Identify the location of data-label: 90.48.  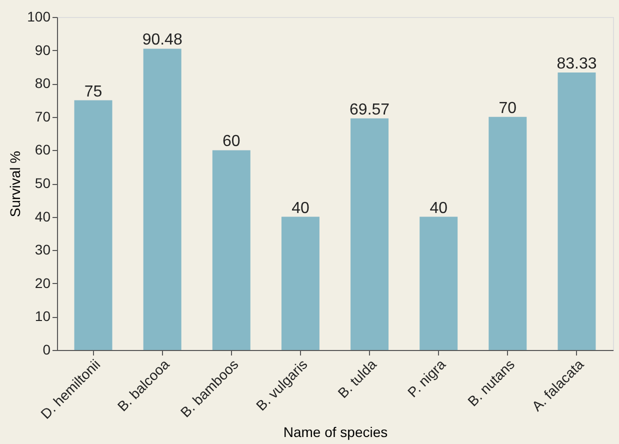
(162, 40).